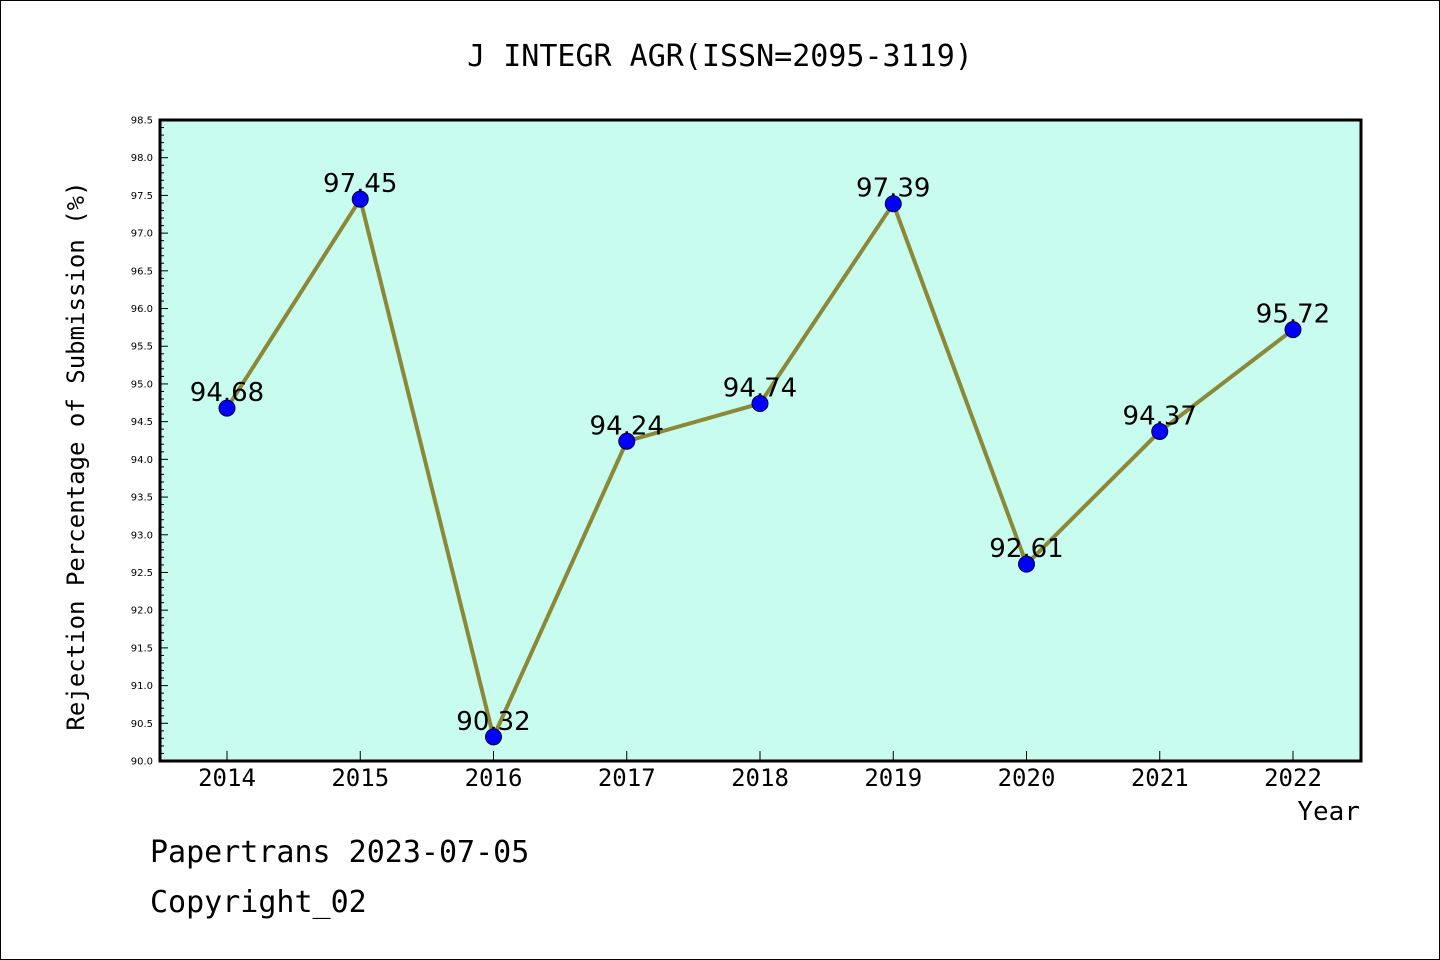 The width and height of the screenshot is (1440, 960). I want to click on x-tick-label: 2017, so click(627, 778).